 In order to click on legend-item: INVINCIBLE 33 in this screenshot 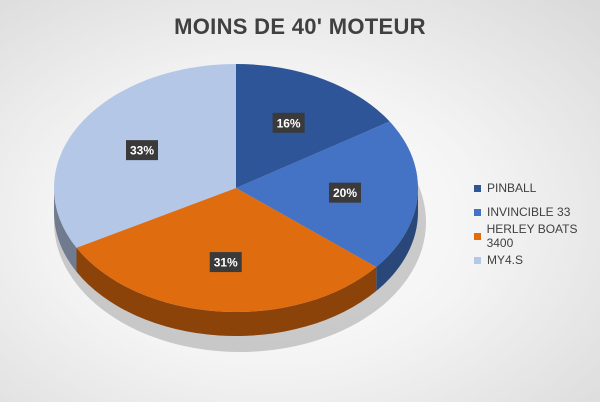, I will do `click(537, 212)`.